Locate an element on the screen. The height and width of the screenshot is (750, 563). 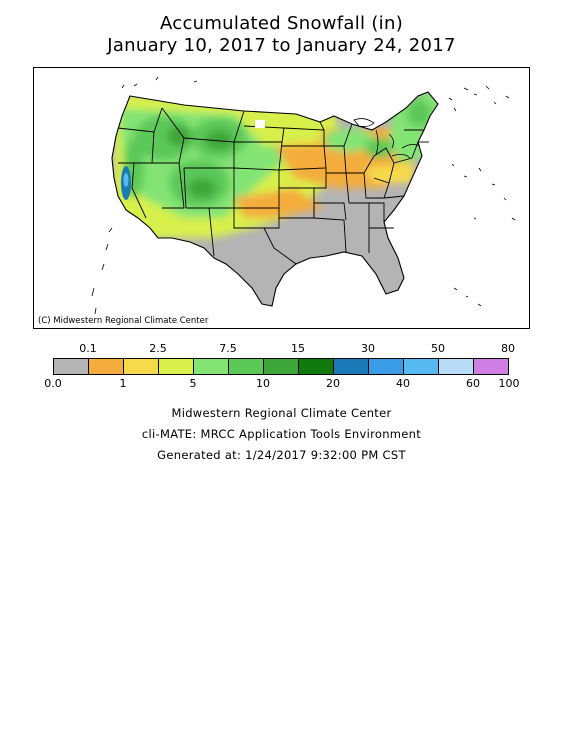
legend-label-1: 1 is located at coordinates (123, 383).